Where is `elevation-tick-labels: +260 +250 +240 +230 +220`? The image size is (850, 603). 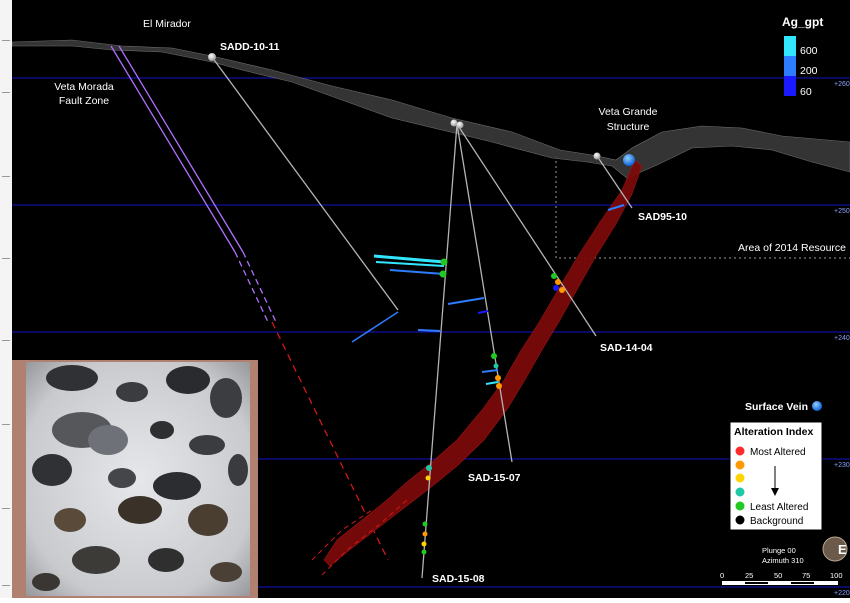
elevation-tick-labels: +260 +250 +240 +230 +220 is located at coordinates (842, 339).